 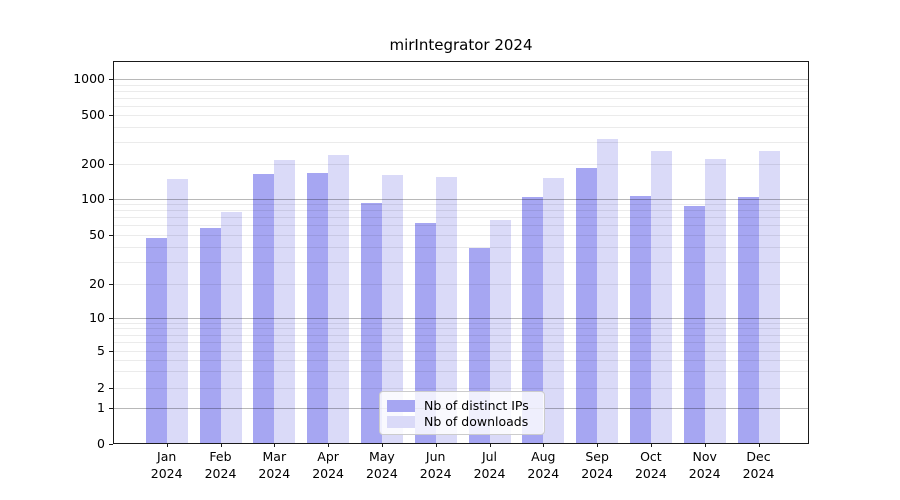 What do you see at coordinates (476, 405) in the screenshot?
I see `legend-label-distinct-ips: Nb of distinct IPs` at bounding box center [476, 405].